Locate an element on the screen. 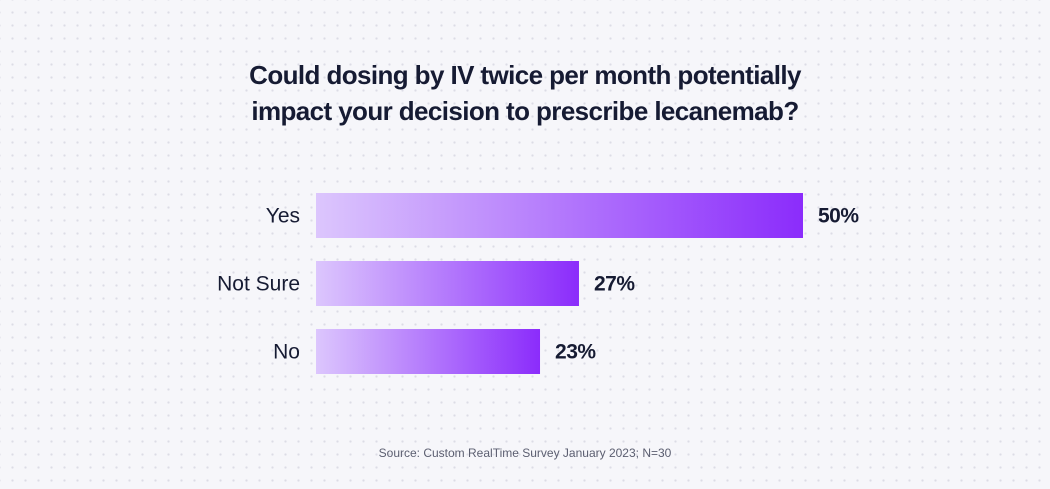 This screenshot has height=489, width=1050. value-label: 27% is located at coordinates (614, 284).